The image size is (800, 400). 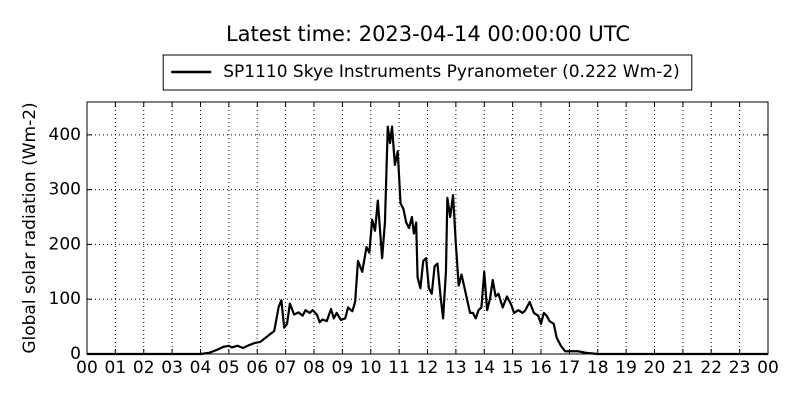 I want to click on x-tick-label: 19, so click(x=626, y=368).